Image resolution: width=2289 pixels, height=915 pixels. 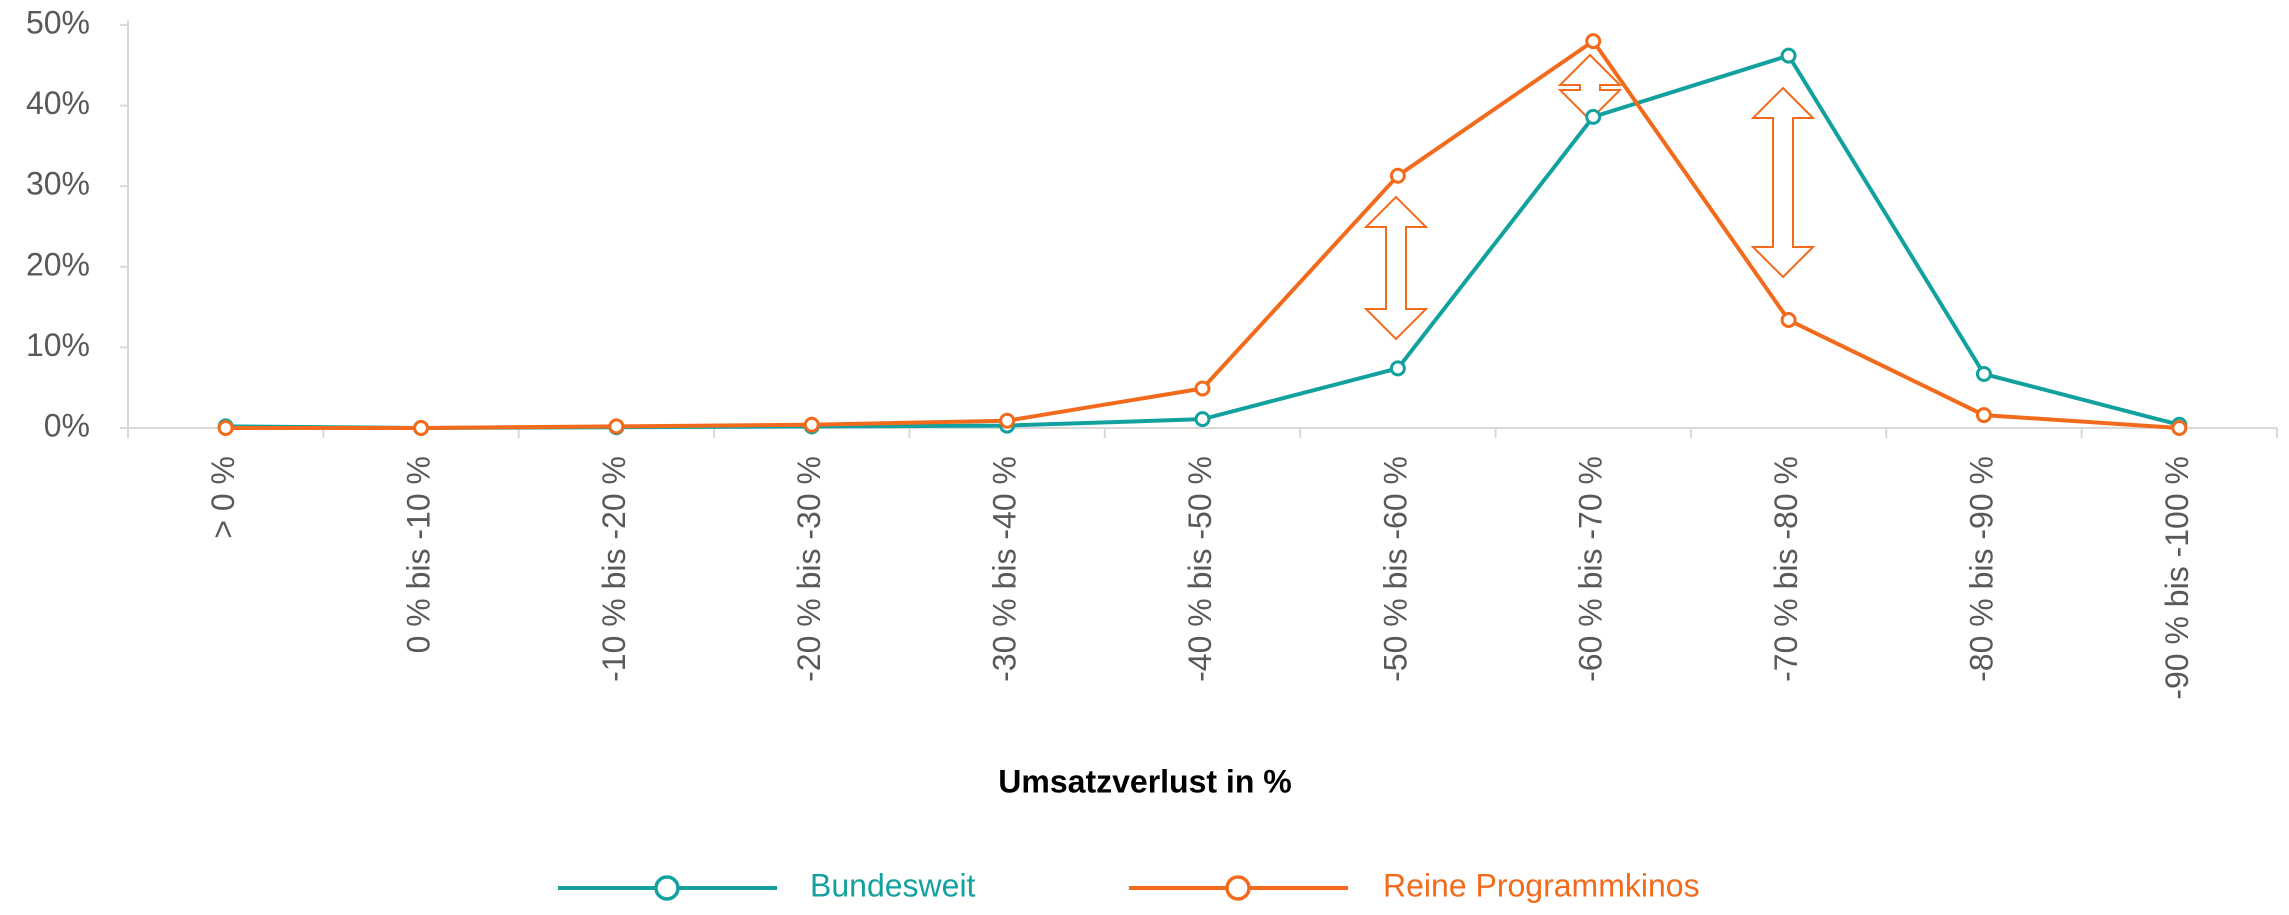 What do you see at coordinates (67, 425) in the screenshot?
I see `y-tick-label: 0%` at bounding box center [67, 425].